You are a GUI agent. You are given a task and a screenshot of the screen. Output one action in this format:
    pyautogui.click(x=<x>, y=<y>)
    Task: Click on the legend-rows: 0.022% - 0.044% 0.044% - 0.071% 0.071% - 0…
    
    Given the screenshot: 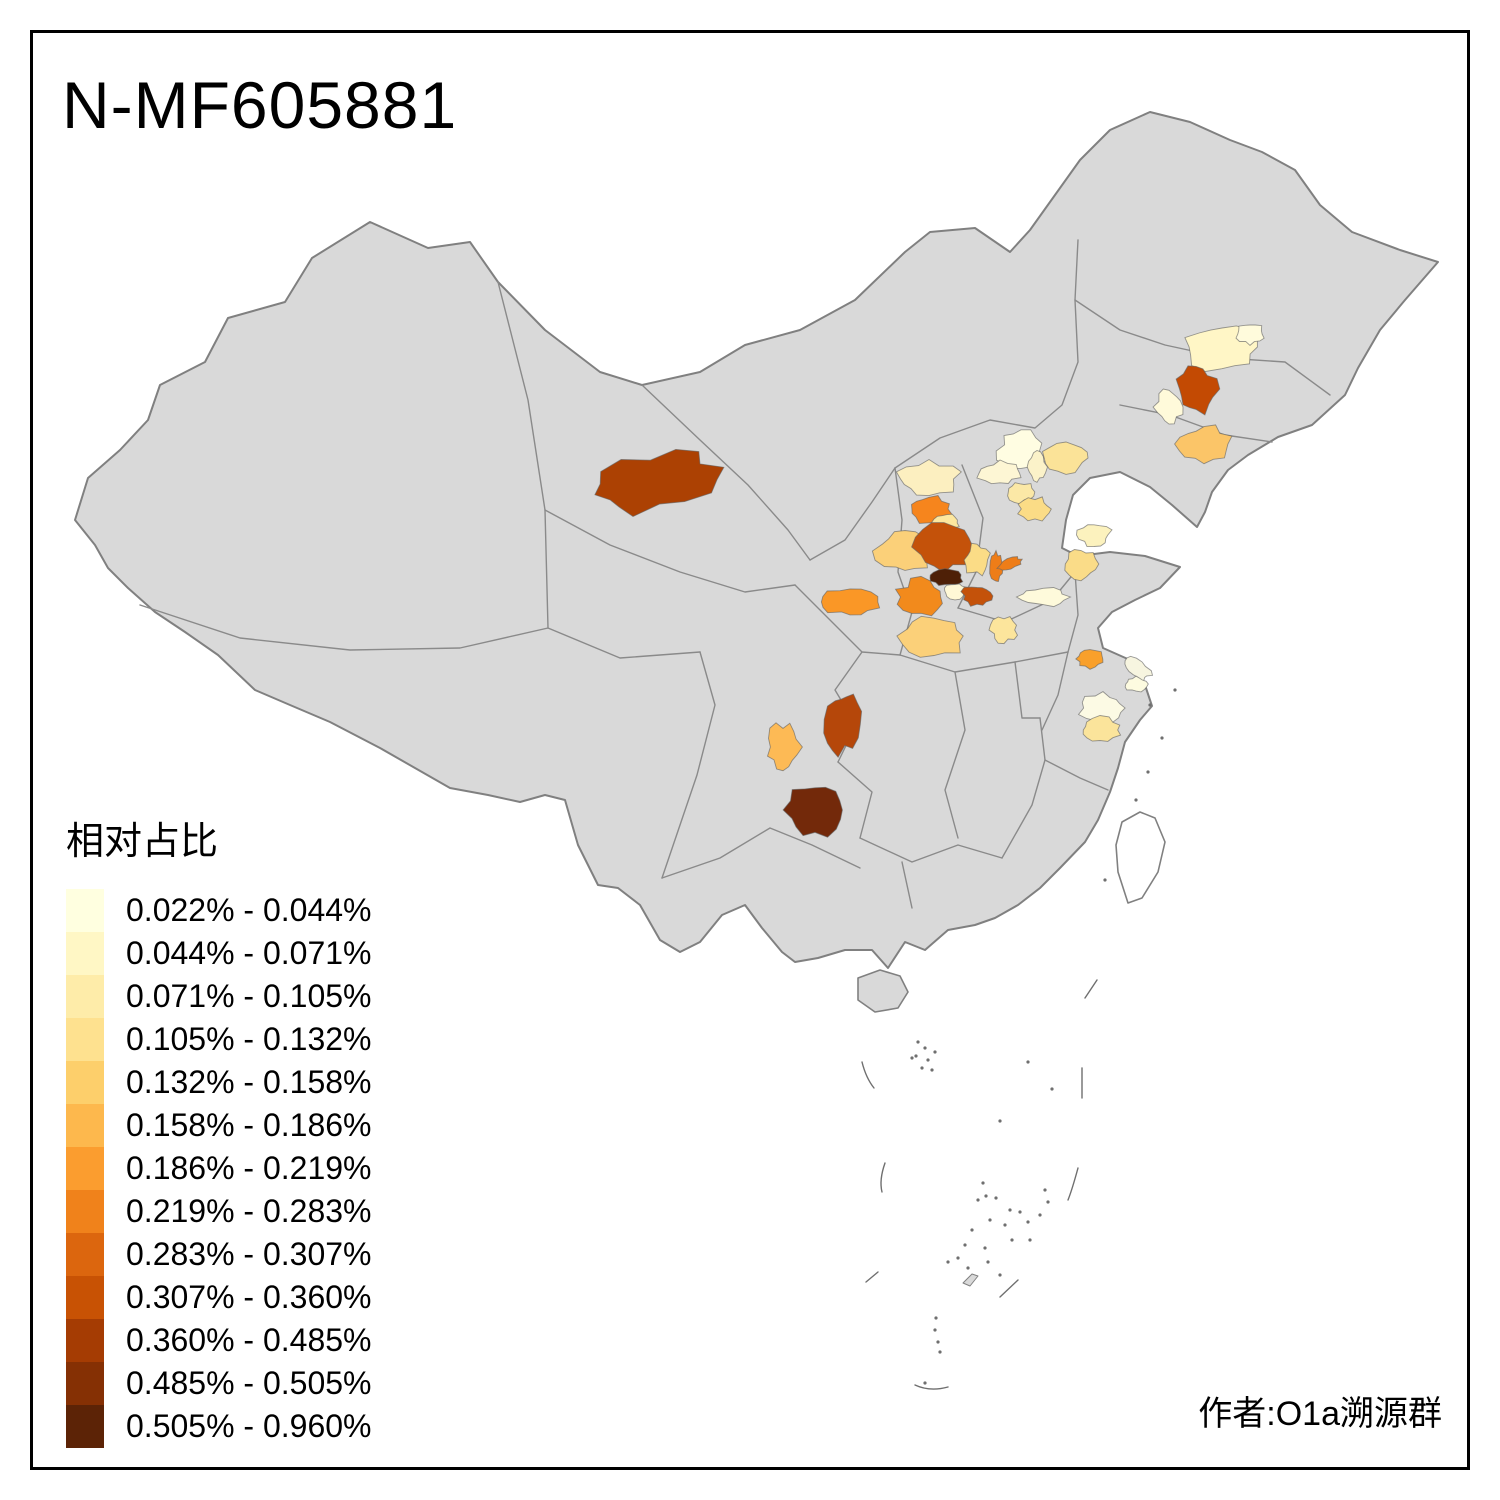 What is the action you would take?
    pyautogui.click(x=219, y=1168)
    